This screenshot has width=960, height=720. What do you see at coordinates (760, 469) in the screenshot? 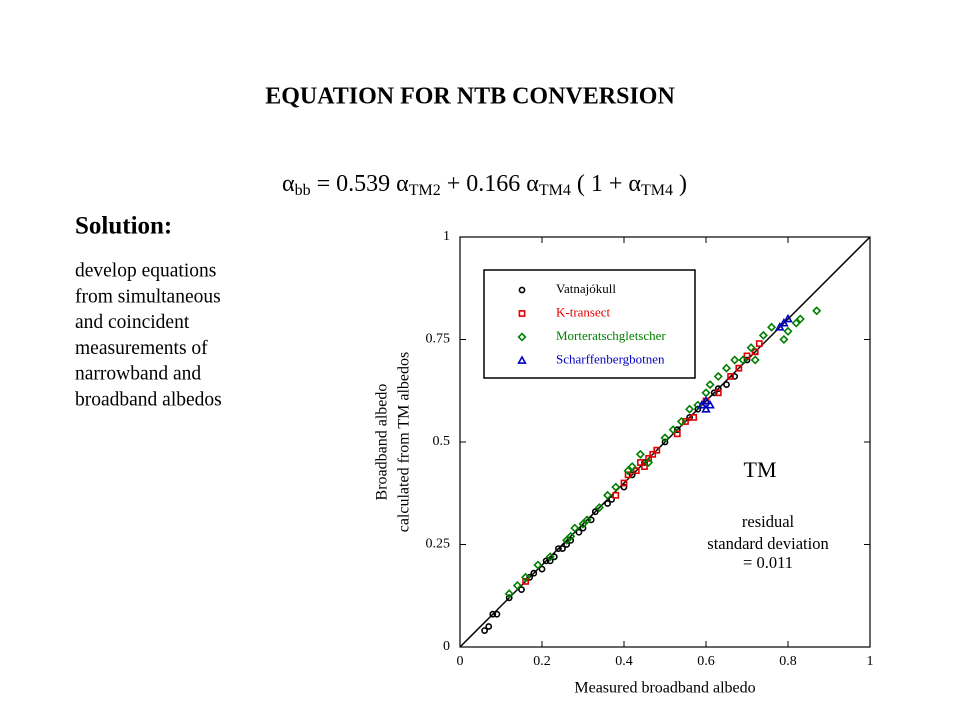
I see `annotation: TM` at bounding box center [760, 469].